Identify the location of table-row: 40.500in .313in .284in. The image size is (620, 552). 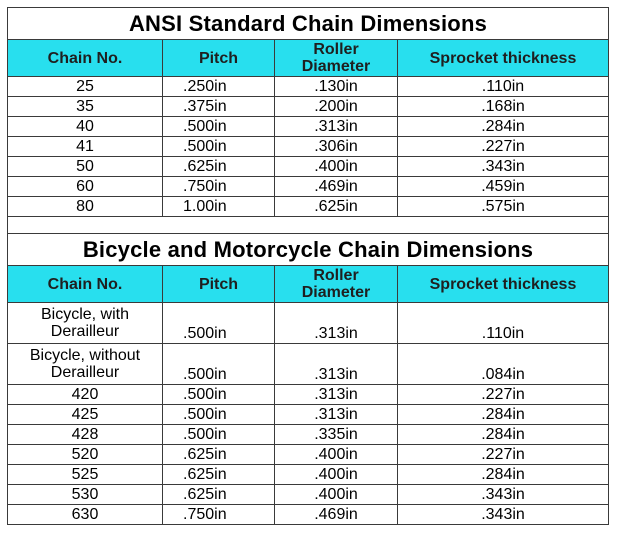
(308, 126).